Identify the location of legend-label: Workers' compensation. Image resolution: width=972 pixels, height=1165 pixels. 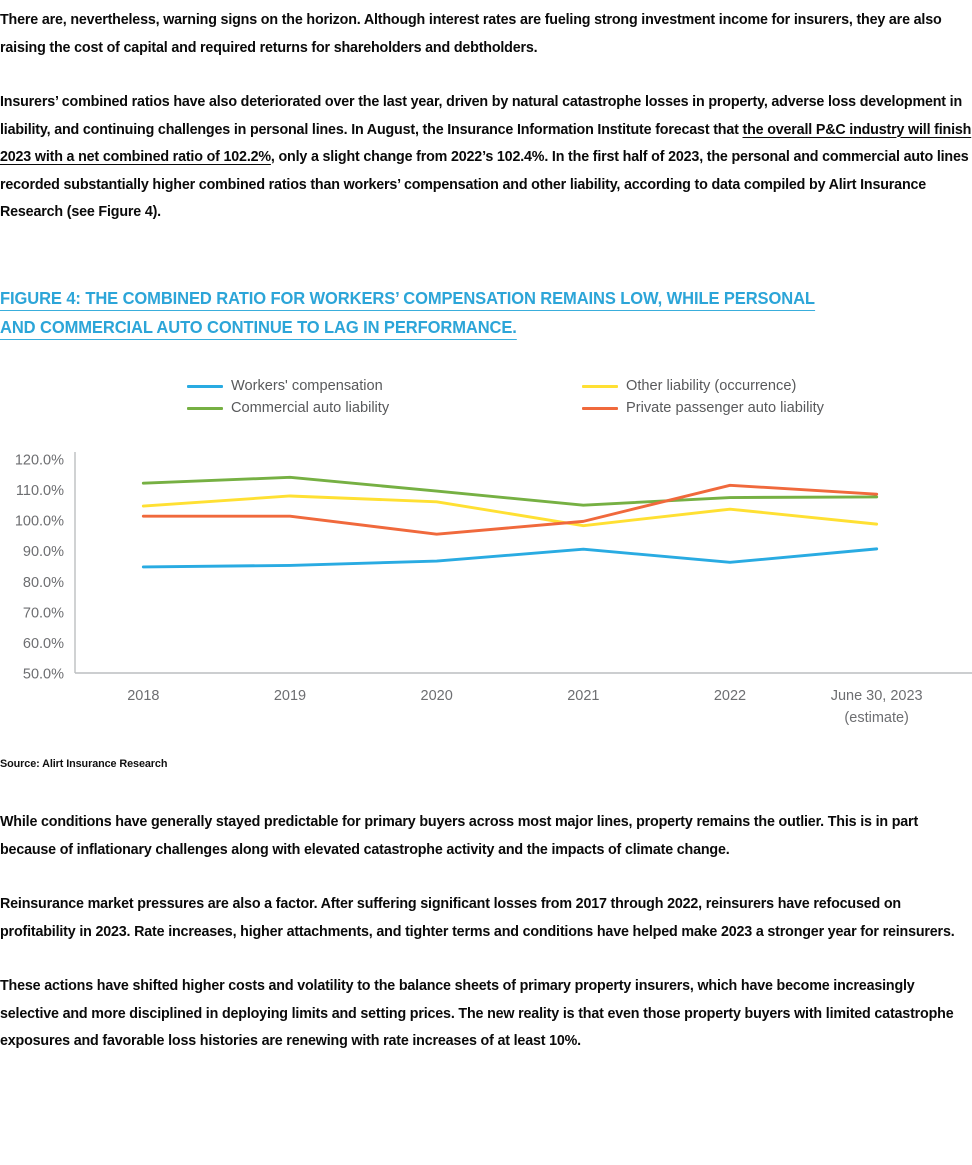
(307, 386).